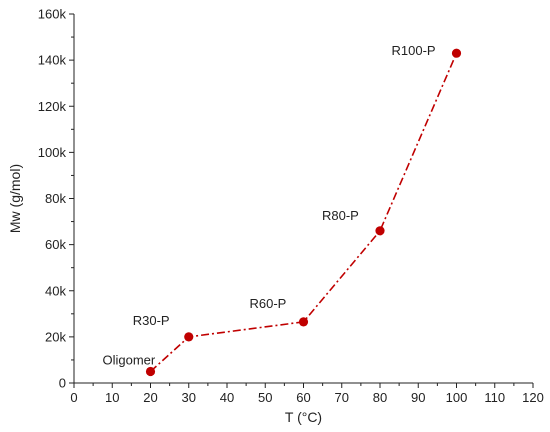  What do you see at coordinates (303, 397) in the screenshot?
I see `x-tick-label: 60` at bounding box center [303, 397].